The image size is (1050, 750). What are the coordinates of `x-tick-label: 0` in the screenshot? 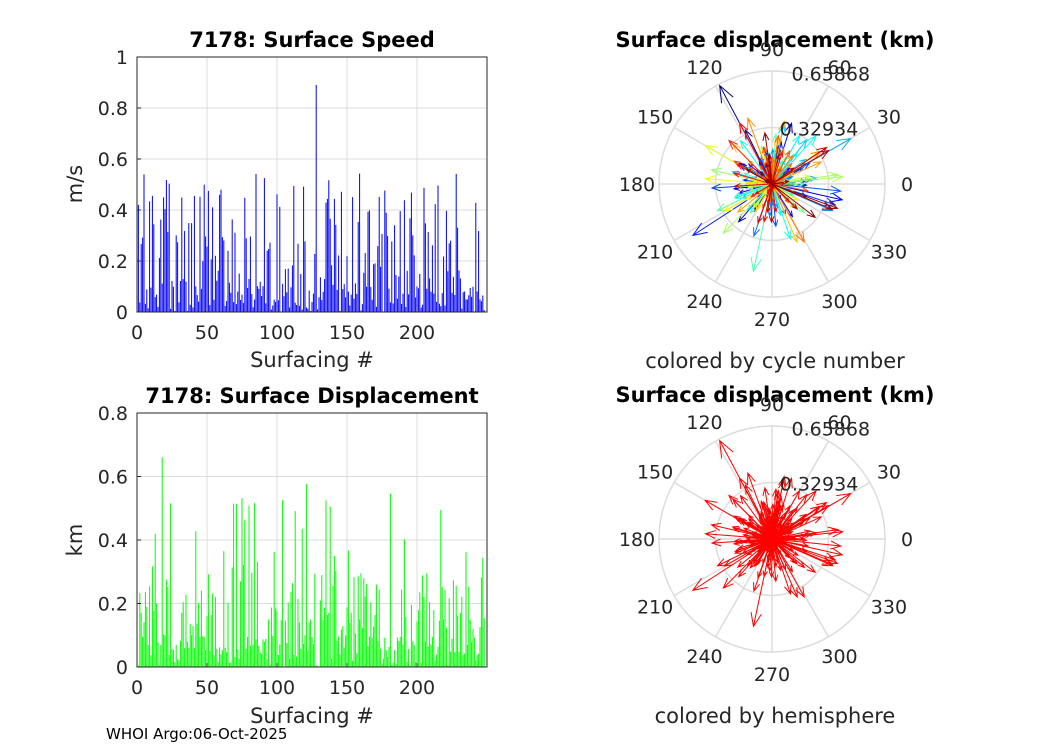 It's located at (137, 333).